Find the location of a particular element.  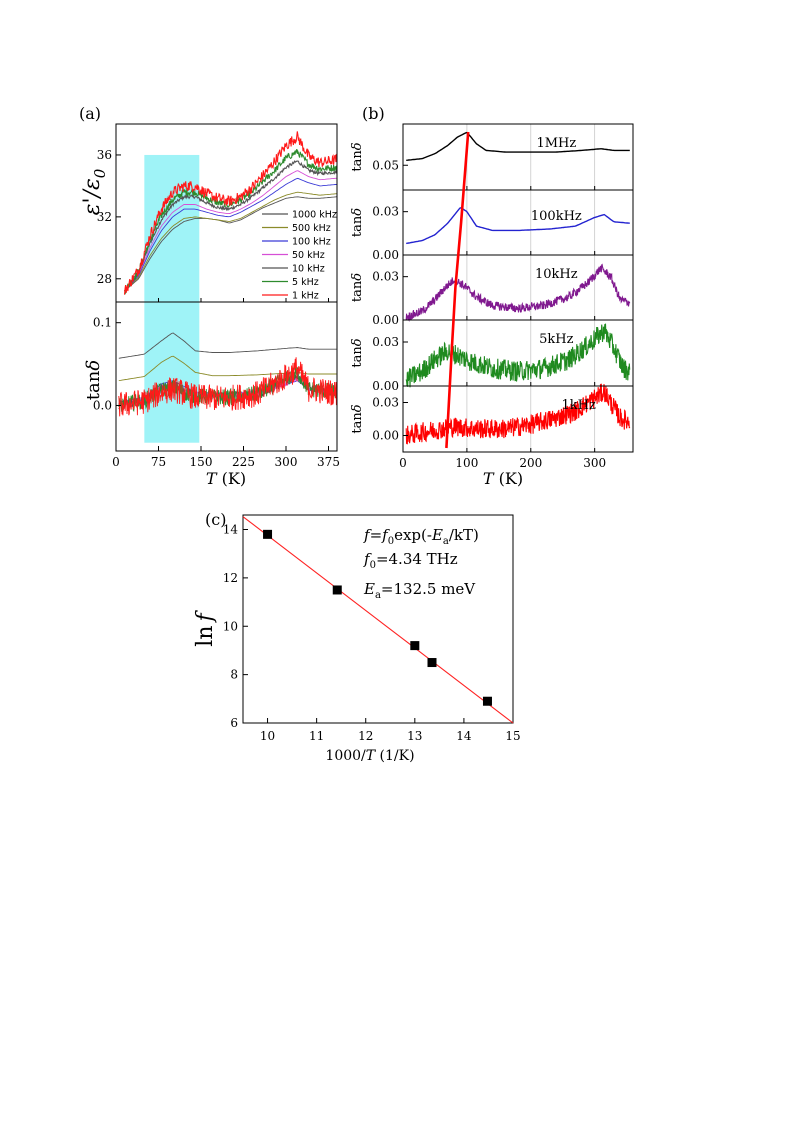

c-ytick-label: 12 is located at coordinates (230, 578).